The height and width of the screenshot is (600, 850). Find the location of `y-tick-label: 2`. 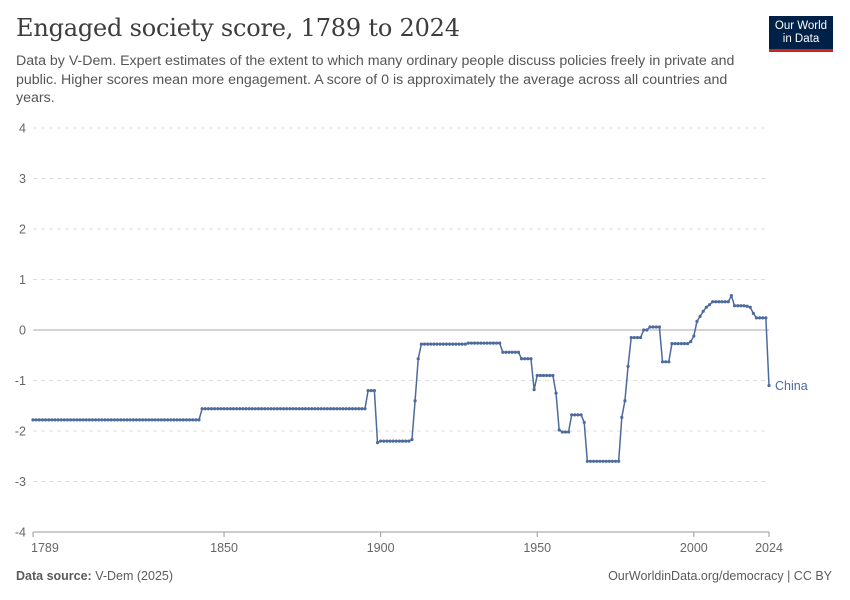

y-tick-label: 2 is located at coordinates (22, 230).